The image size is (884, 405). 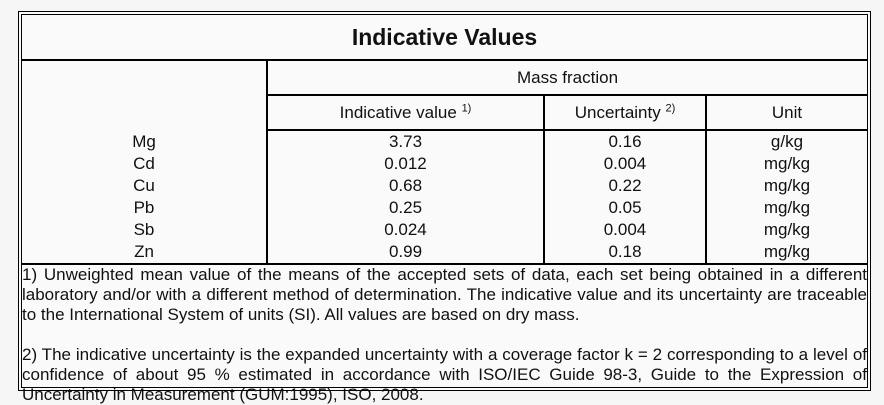 I want to click on page-title: Indicative Values, so click(x=444, y=38).